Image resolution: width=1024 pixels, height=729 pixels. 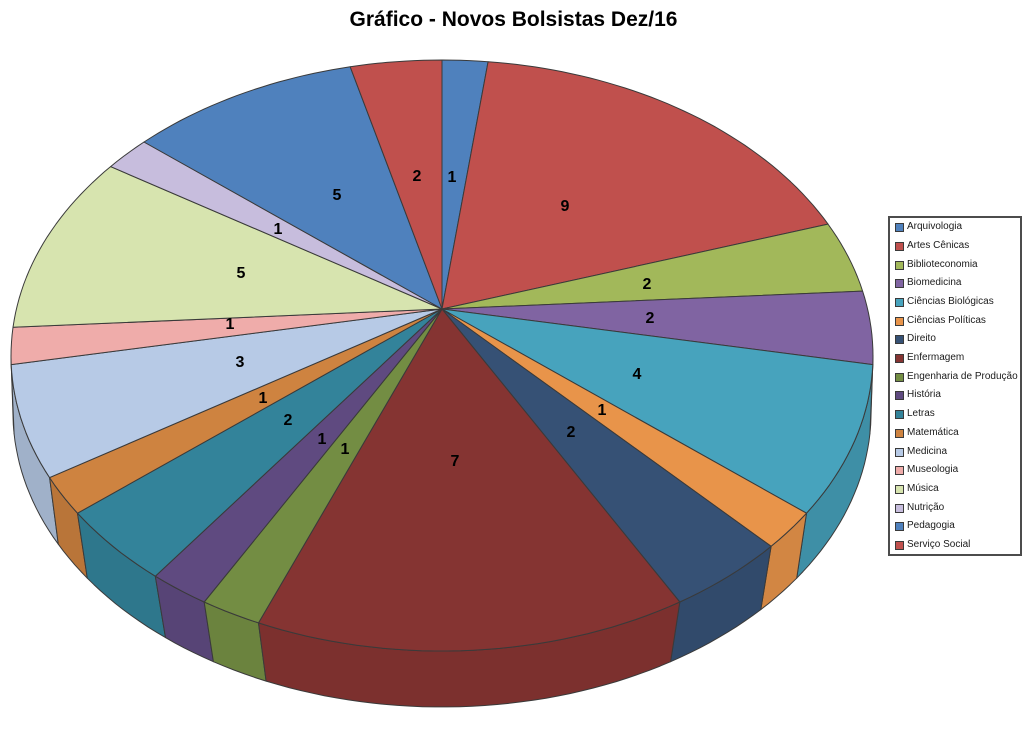 I want to click on svg-text: 9, so click(x=565, y=206).